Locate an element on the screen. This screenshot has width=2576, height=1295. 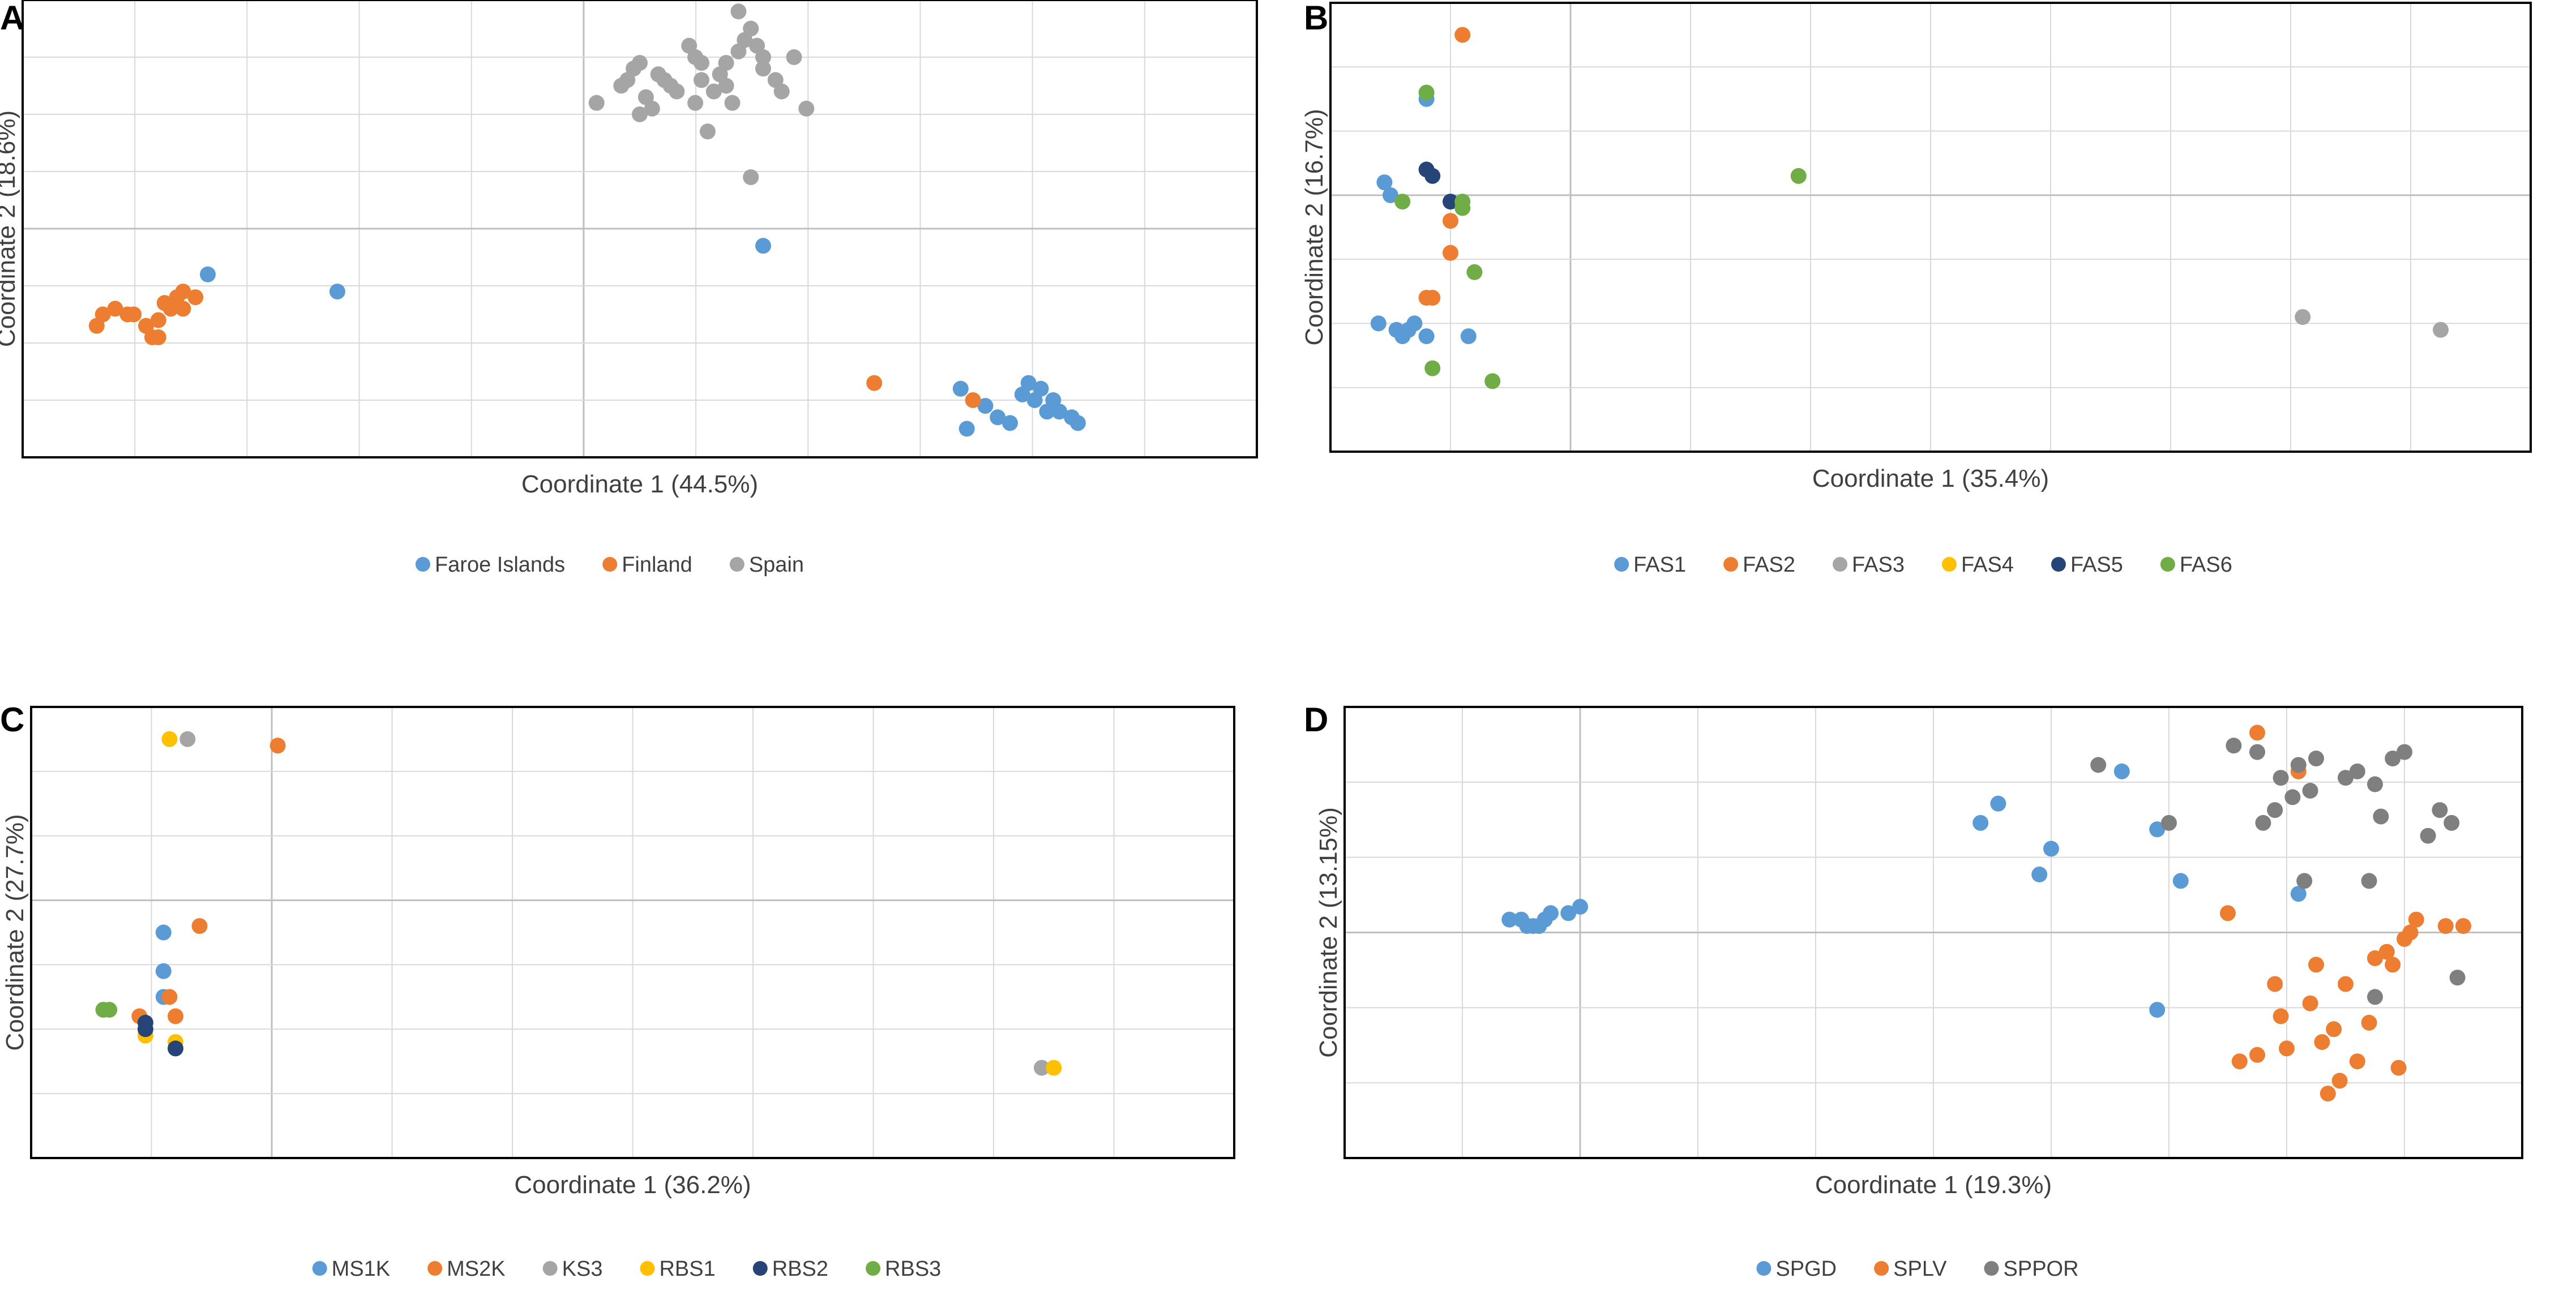
data-point-ks3 is located at coordinates (187, 739).